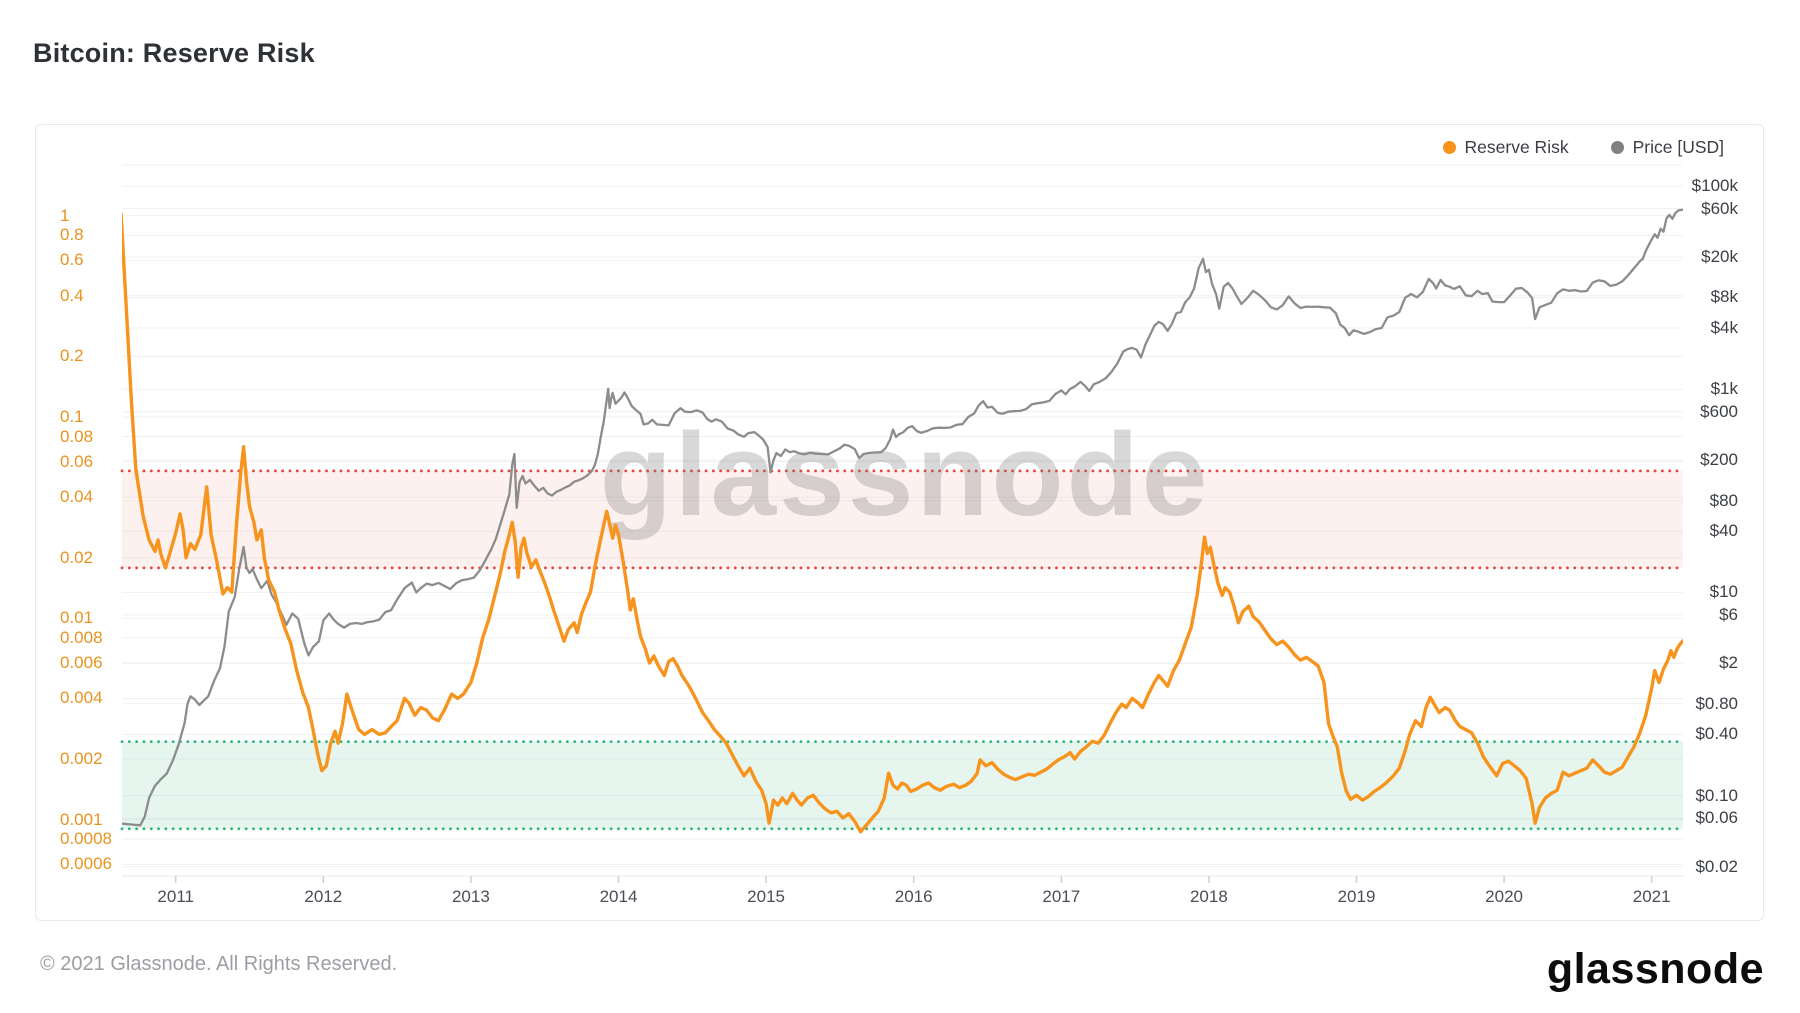 The width and height of the screenshot is (1800, 1013). Describe the element at coordinates (81, 758) in the screenshot. I see `left-axis-tick-label: 0.002` at that location.